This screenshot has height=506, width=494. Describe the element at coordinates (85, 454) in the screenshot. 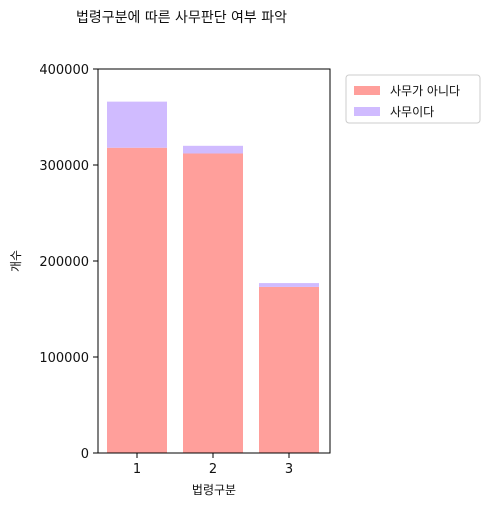

I see `y-tick-label: 0` at that location.